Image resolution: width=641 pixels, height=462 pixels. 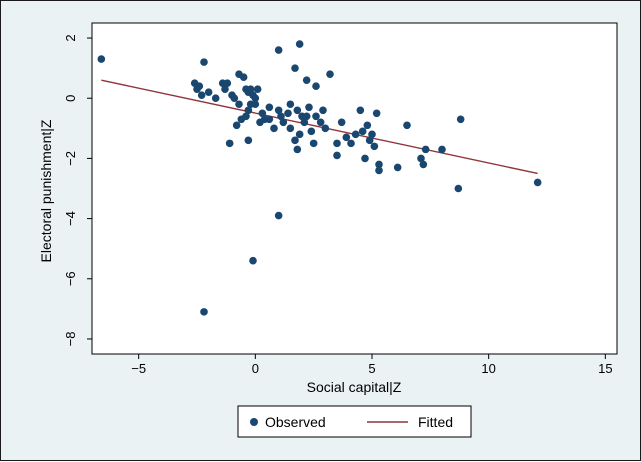 I want to click on y-axis-title: Electoral punishment|Z, so click(x=46, y=190).